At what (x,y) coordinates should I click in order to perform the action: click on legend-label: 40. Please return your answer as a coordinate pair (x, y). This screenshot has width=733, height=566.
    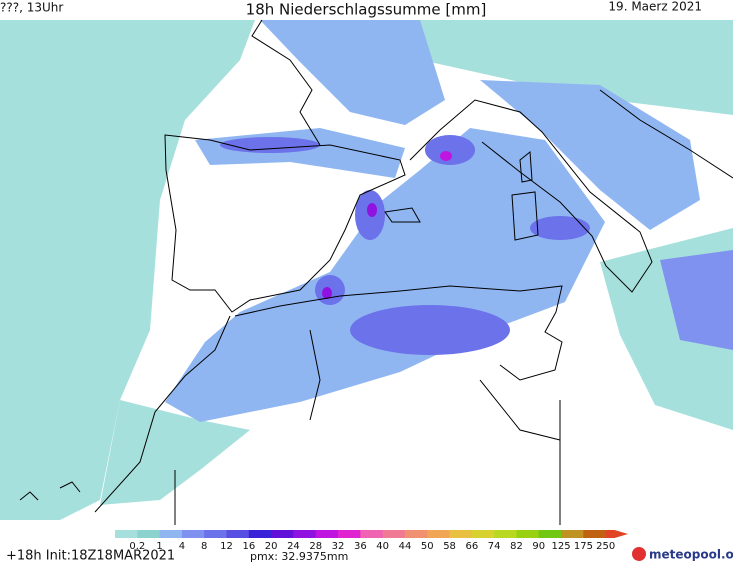
    Looking at the image, I should click on (382, 546).